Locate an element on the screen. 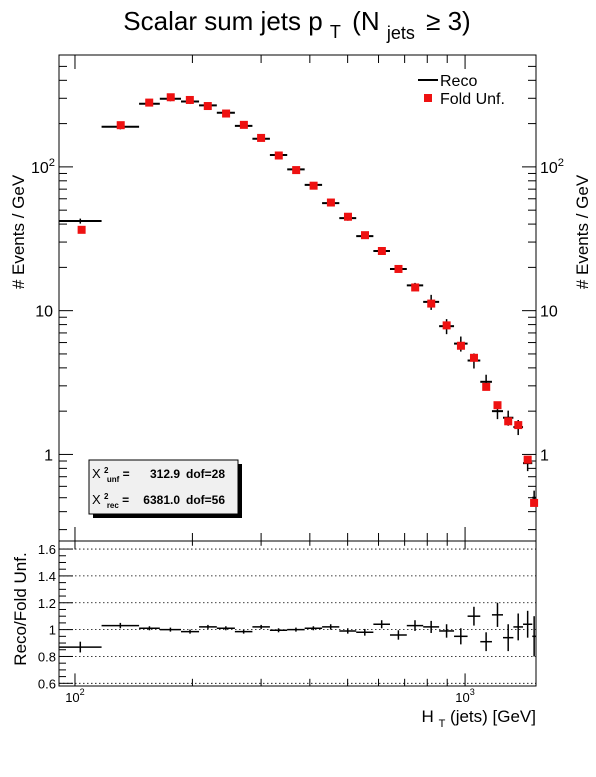 The height and width of the screenshot is (777, 596). chart-title-sub-jets: jets is located at coordinates (400, 33).